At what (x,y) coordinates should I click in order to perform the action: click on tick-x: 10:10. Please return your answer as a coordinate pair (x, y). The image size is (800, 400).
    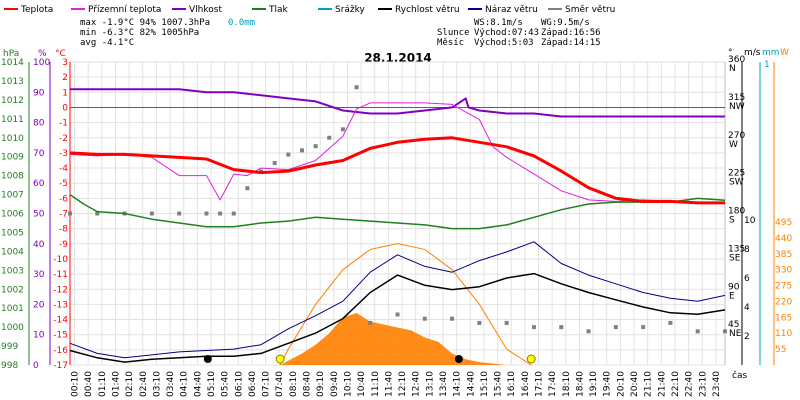
    Looking at the image, I should click on (348, 384).